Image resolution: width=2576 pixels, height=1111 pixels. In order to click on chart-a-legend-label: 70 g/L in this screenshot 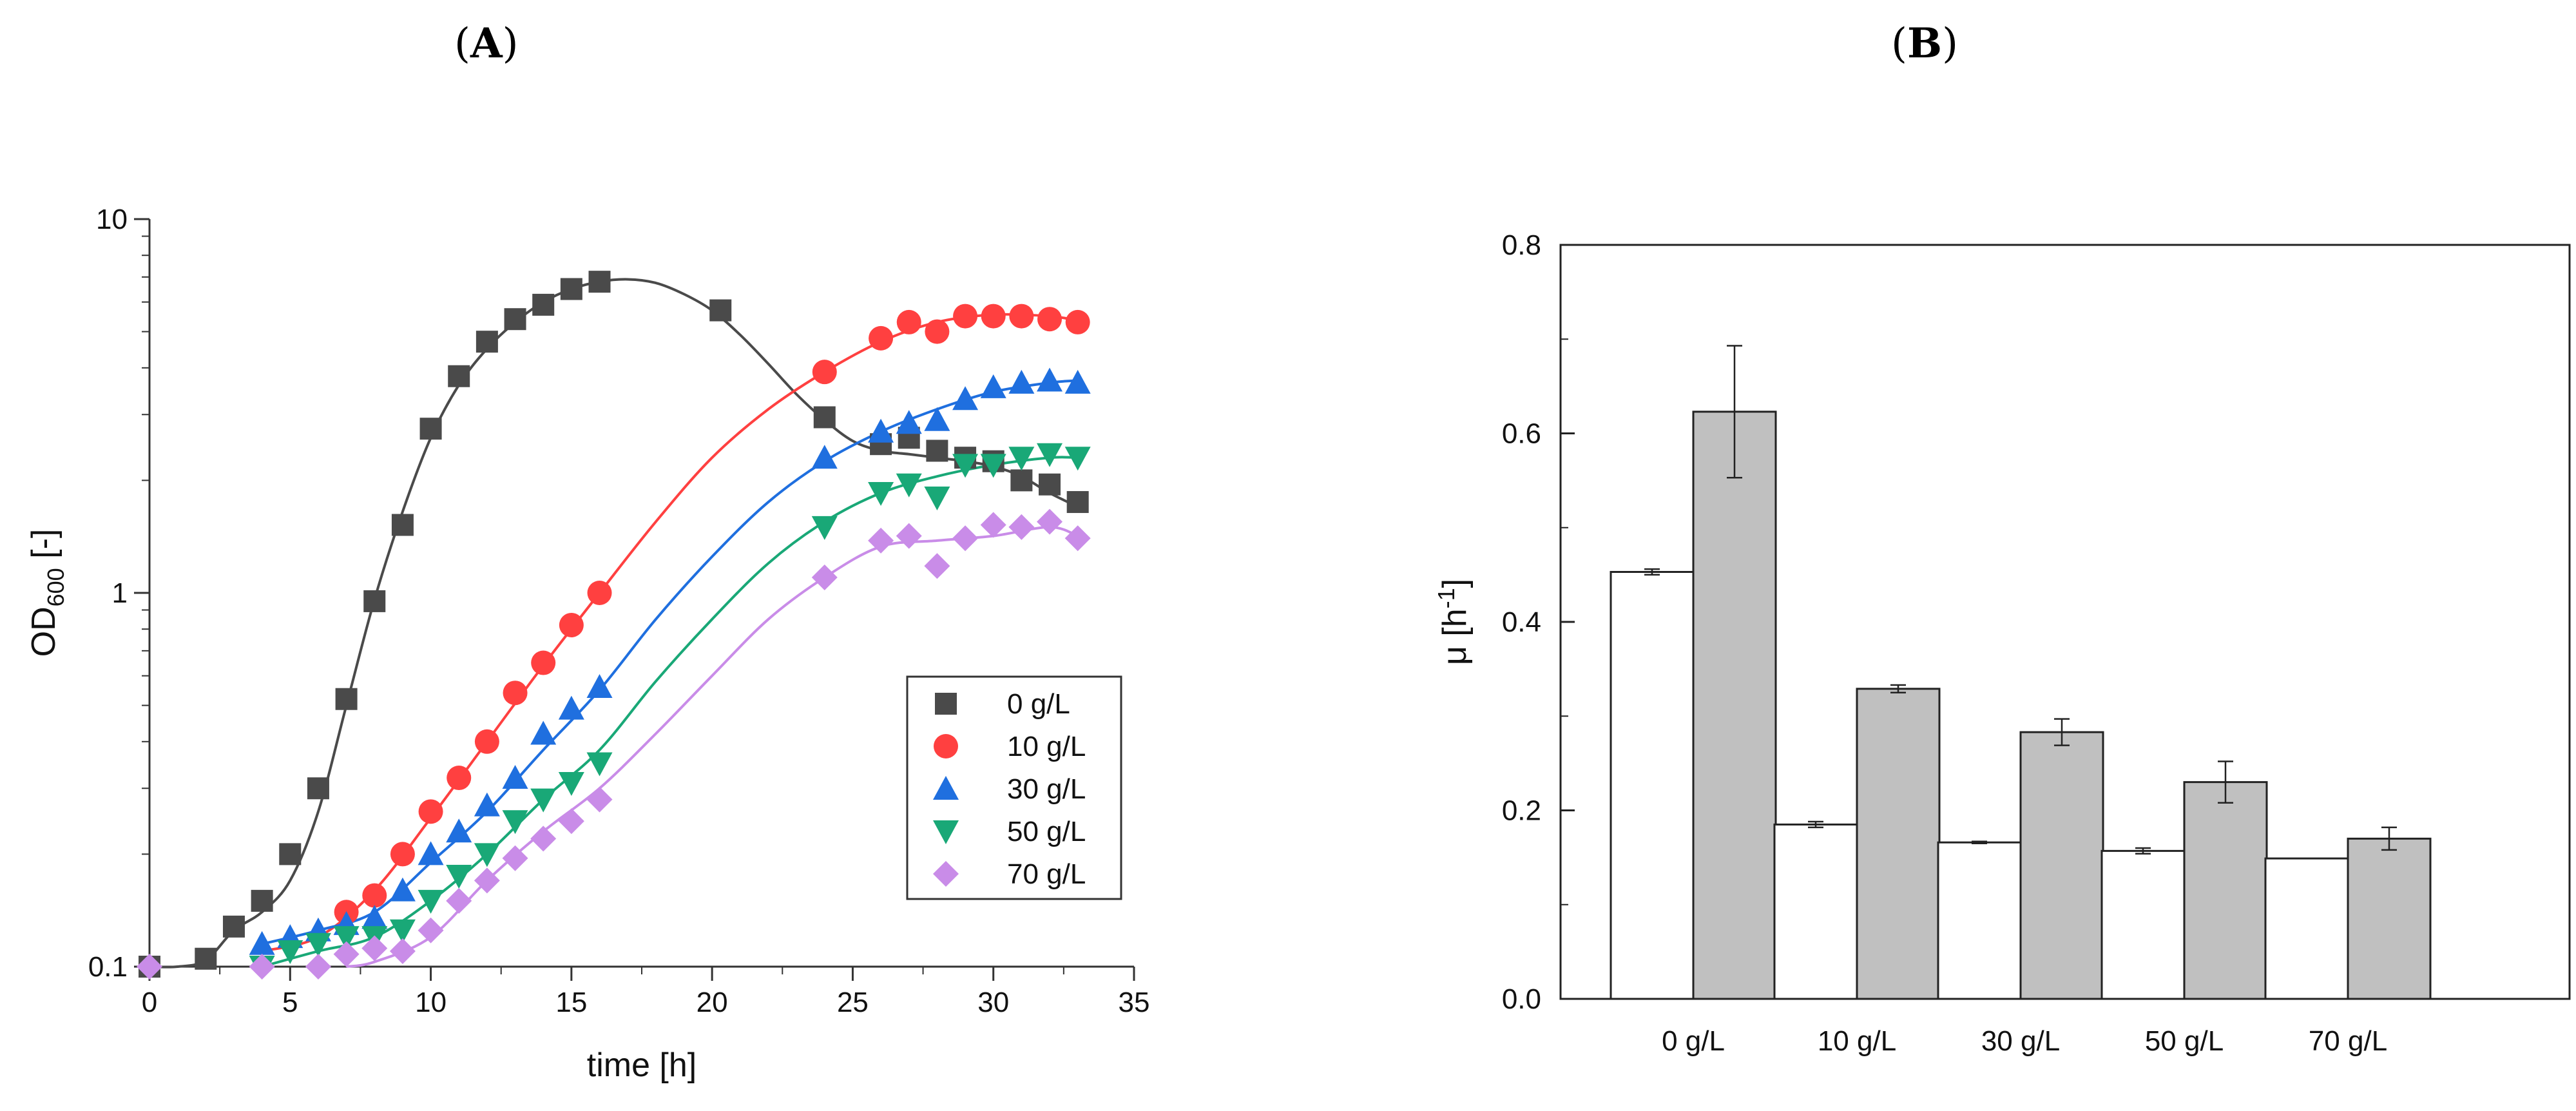, I will do `click(1046, 874)`.